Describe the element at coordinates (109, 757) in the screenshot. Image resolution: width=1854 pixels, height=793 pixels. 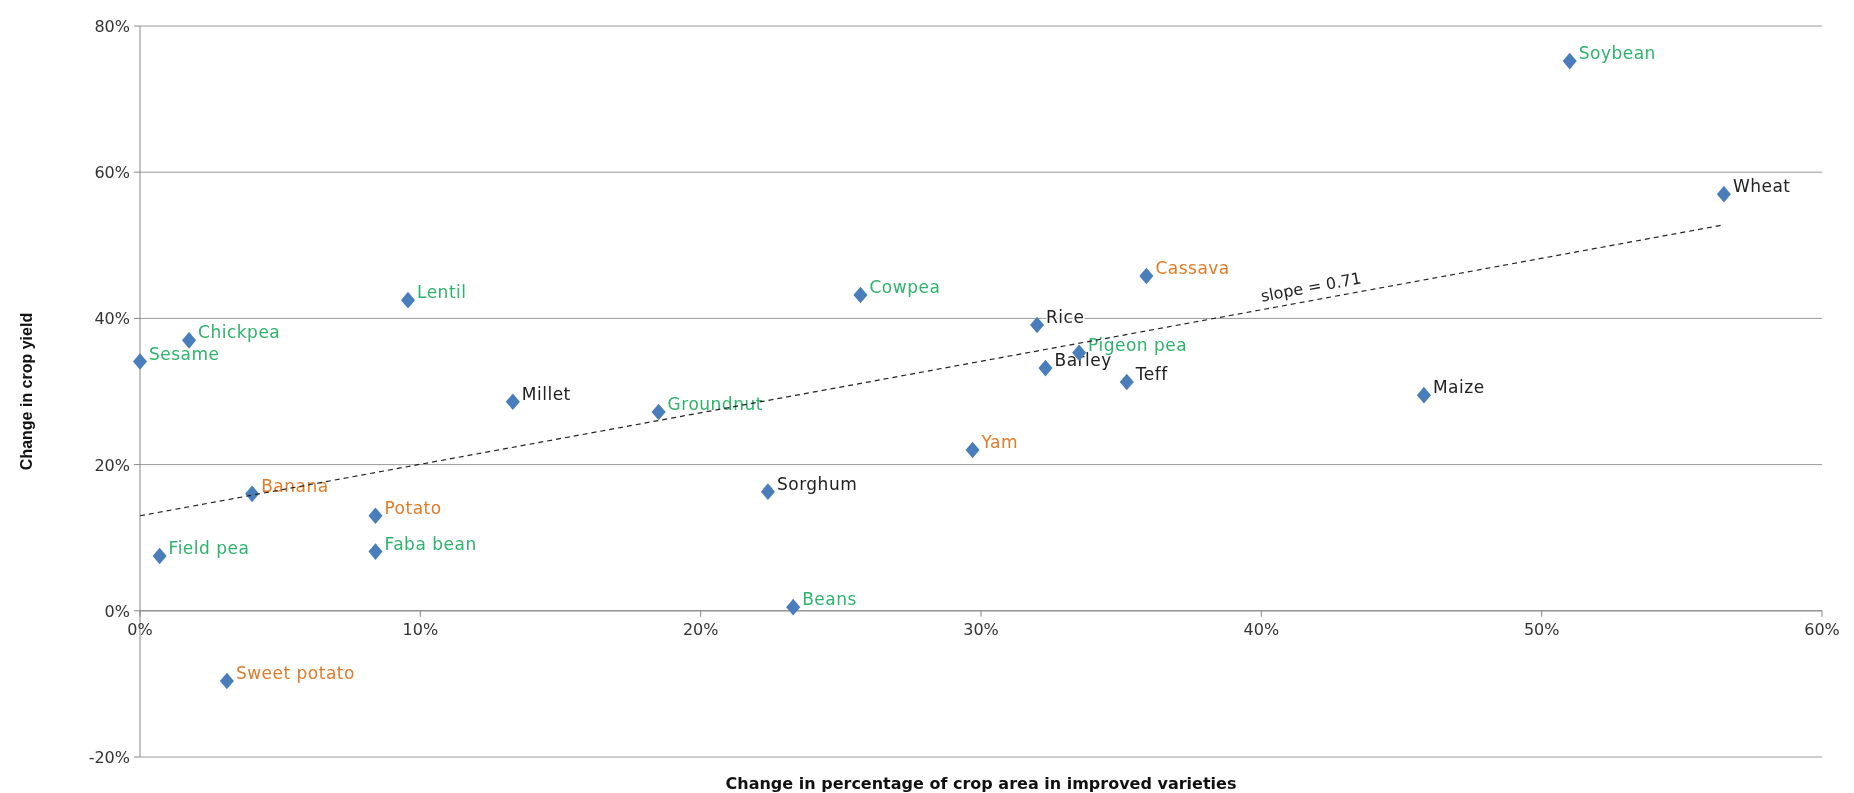
I see `y-tick-label: -20%` at that location.